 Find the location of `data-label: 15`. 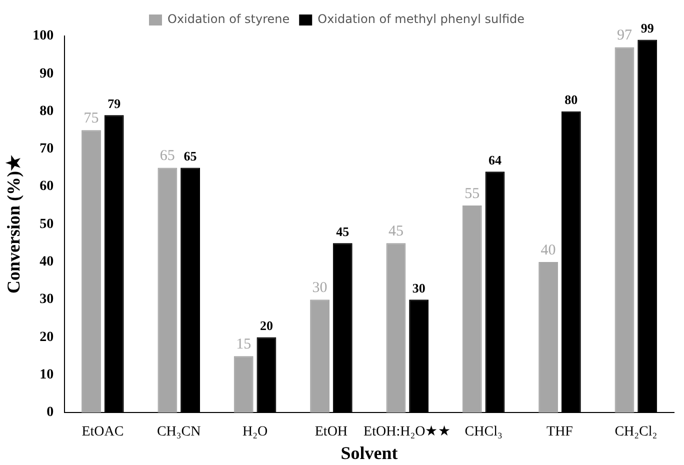

data-label: 15 is located at coordinates (244, 344).